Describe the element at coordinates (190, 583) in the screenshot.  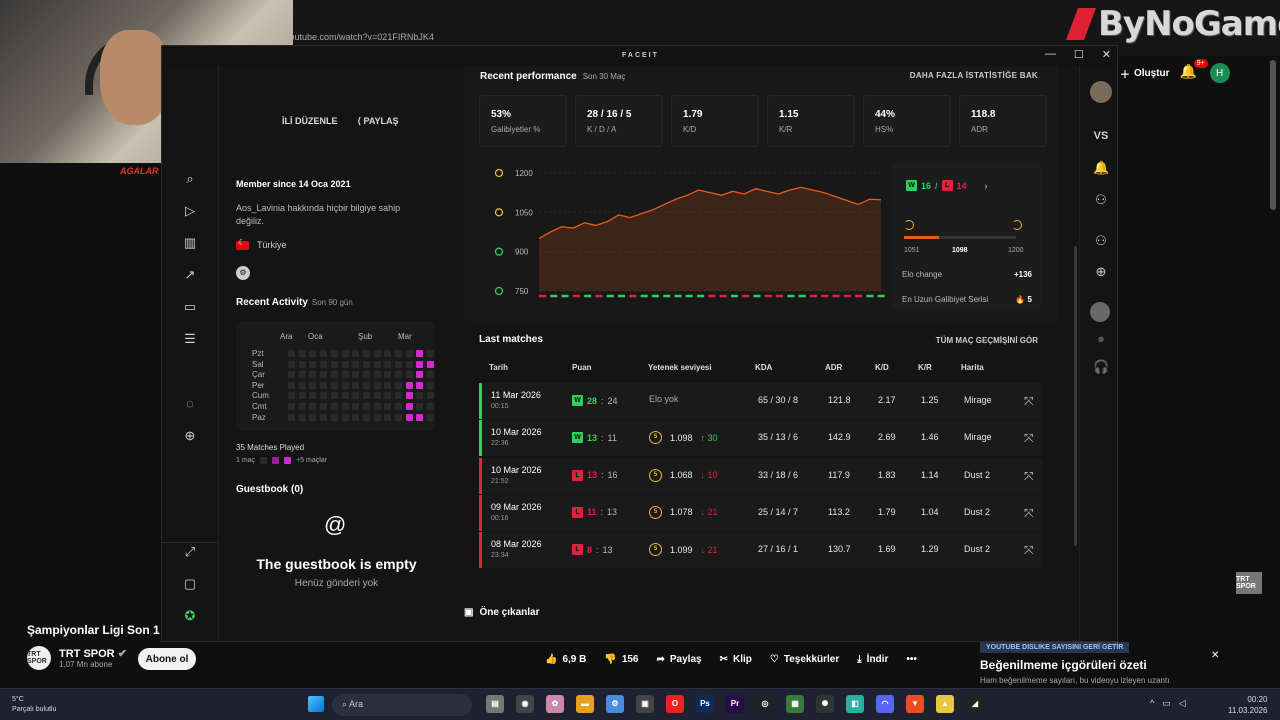
I see `bag-icon: ▢` at that location.